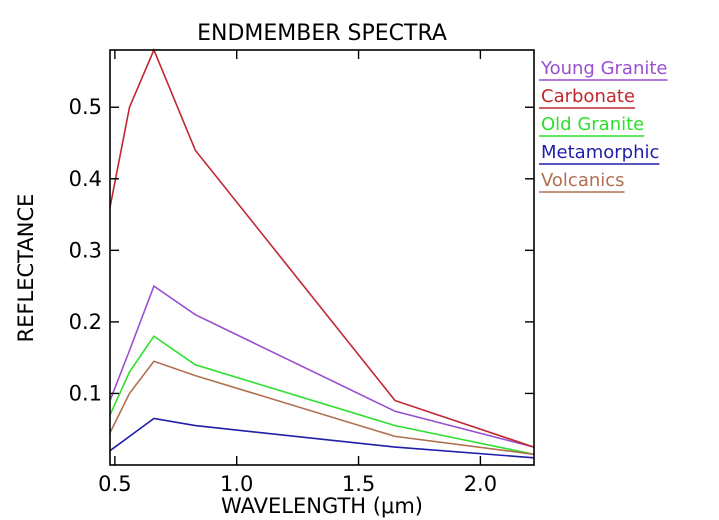 The height and width of the screenshot is (520, 719). Describe the element at coordinates (85, 107) in the screenshot. I see `y-tick-label: 0.5` at that location.